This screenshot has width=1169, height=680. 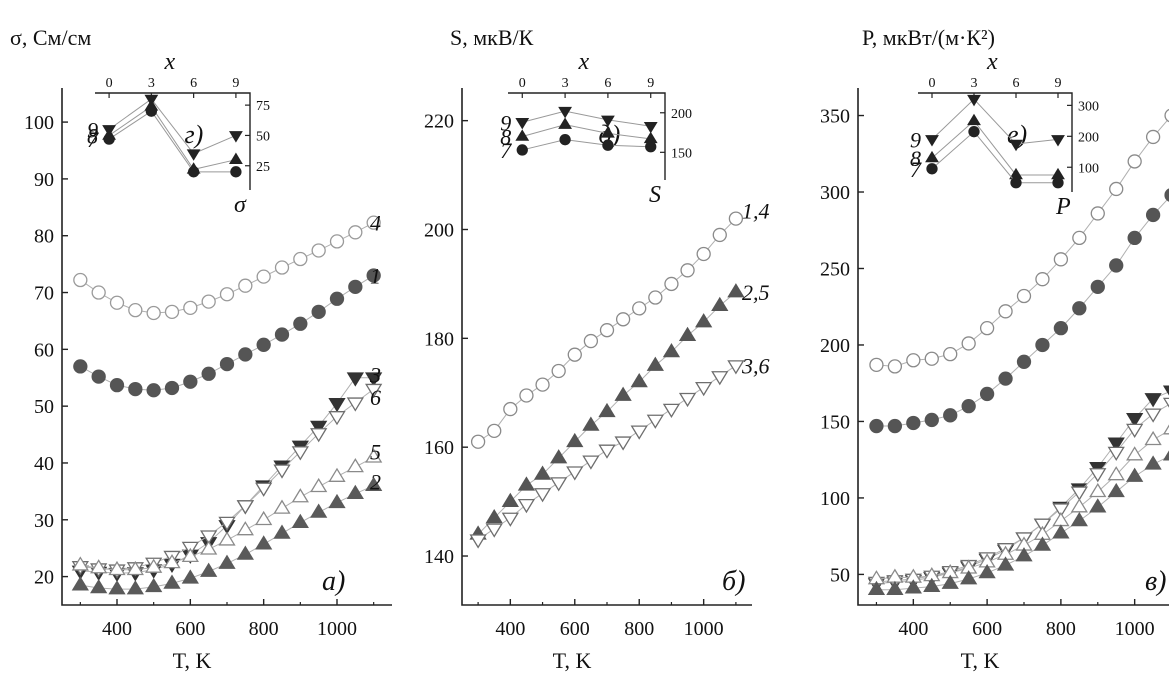 I want to click on inset-y-tick-label: 25, so click(x=263, y=167).